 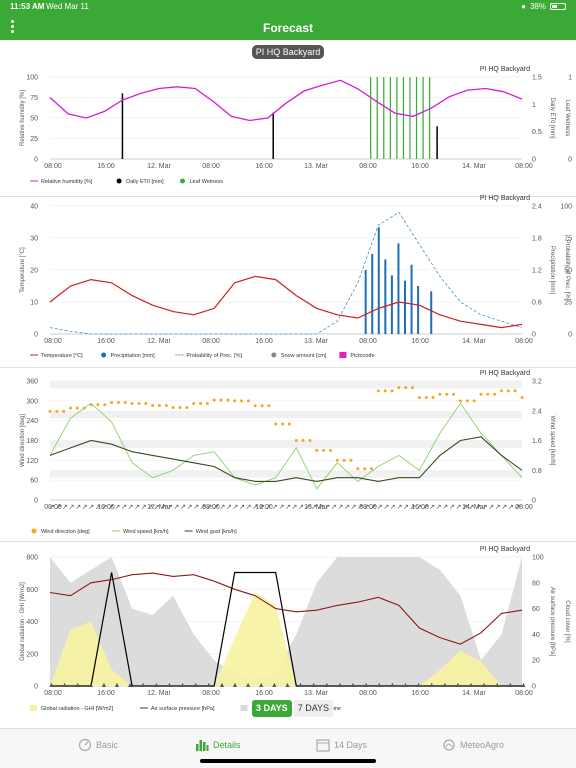 What do you see at coordinates (146, 532) in the screenshot?
I see `legend-label: Wind speed [km/h]` at bounding box center [146, 532].